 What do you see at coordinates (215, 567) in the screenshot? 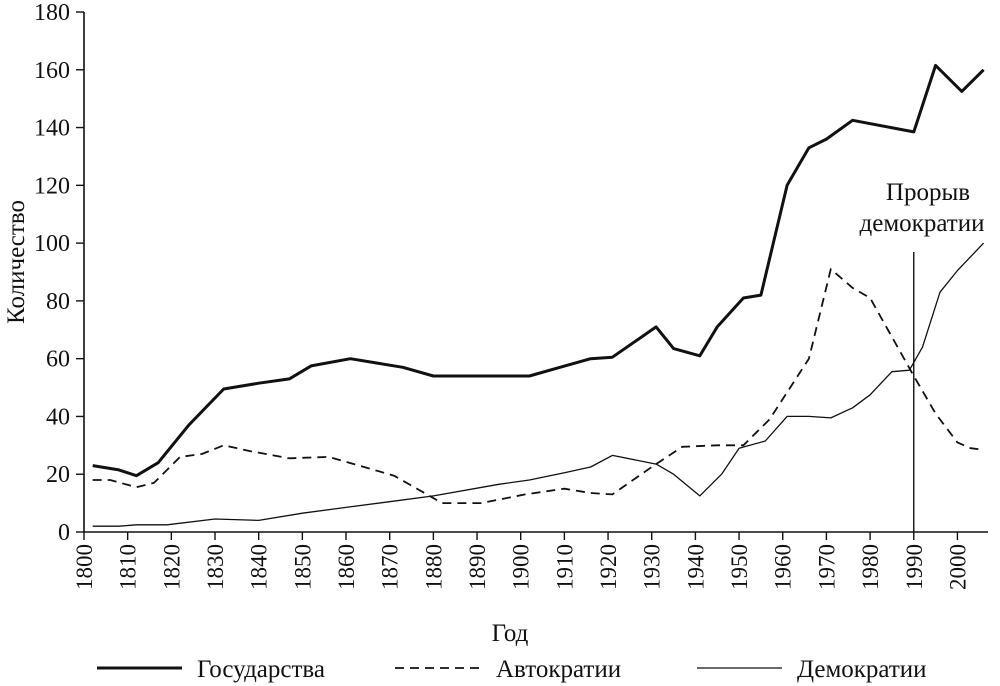
I see `x-tick-label: 1830` at bounding box center [215, 567].